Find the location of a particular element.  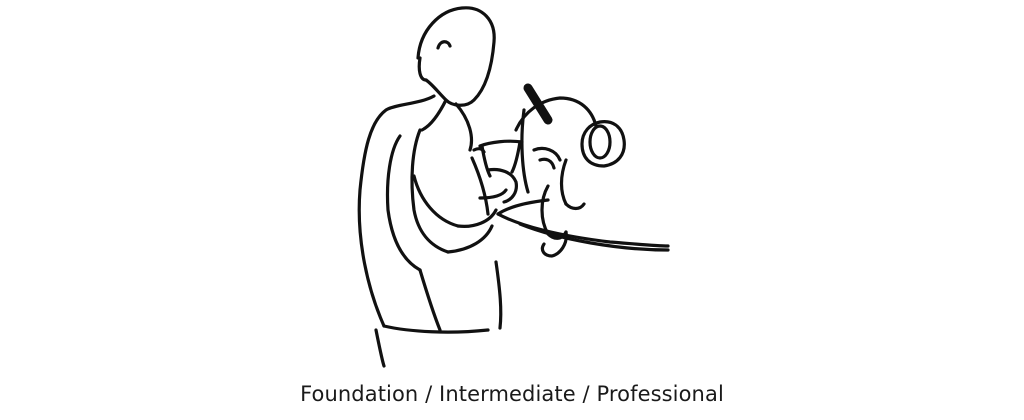

barista-body is located at coordinates (430, 231).